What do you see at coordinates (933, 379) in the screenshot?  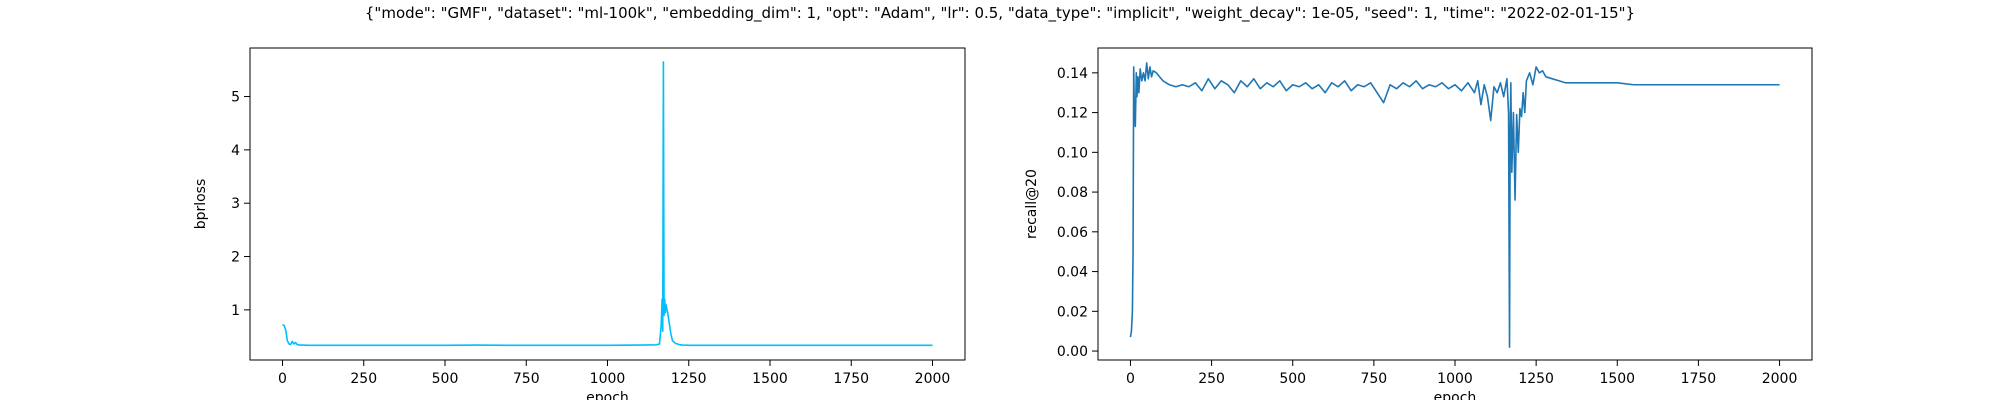 I see `loss-xtick-label: 2000` at bounding box center [933, 379].